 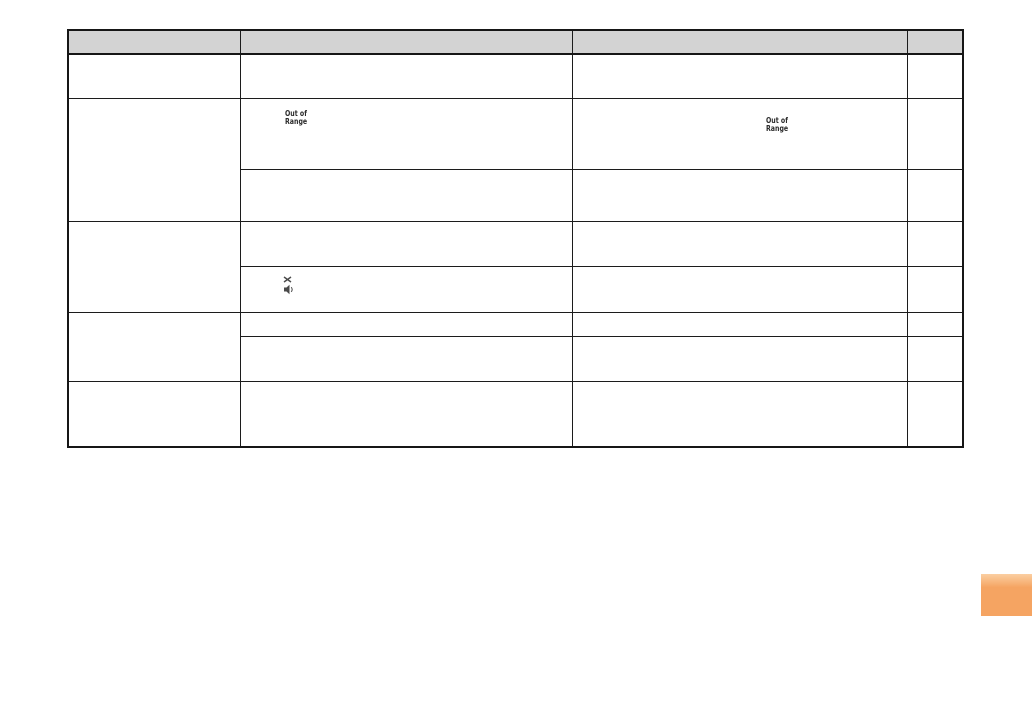 I want to click on x-mark-icon, so click(x=287, y=279).